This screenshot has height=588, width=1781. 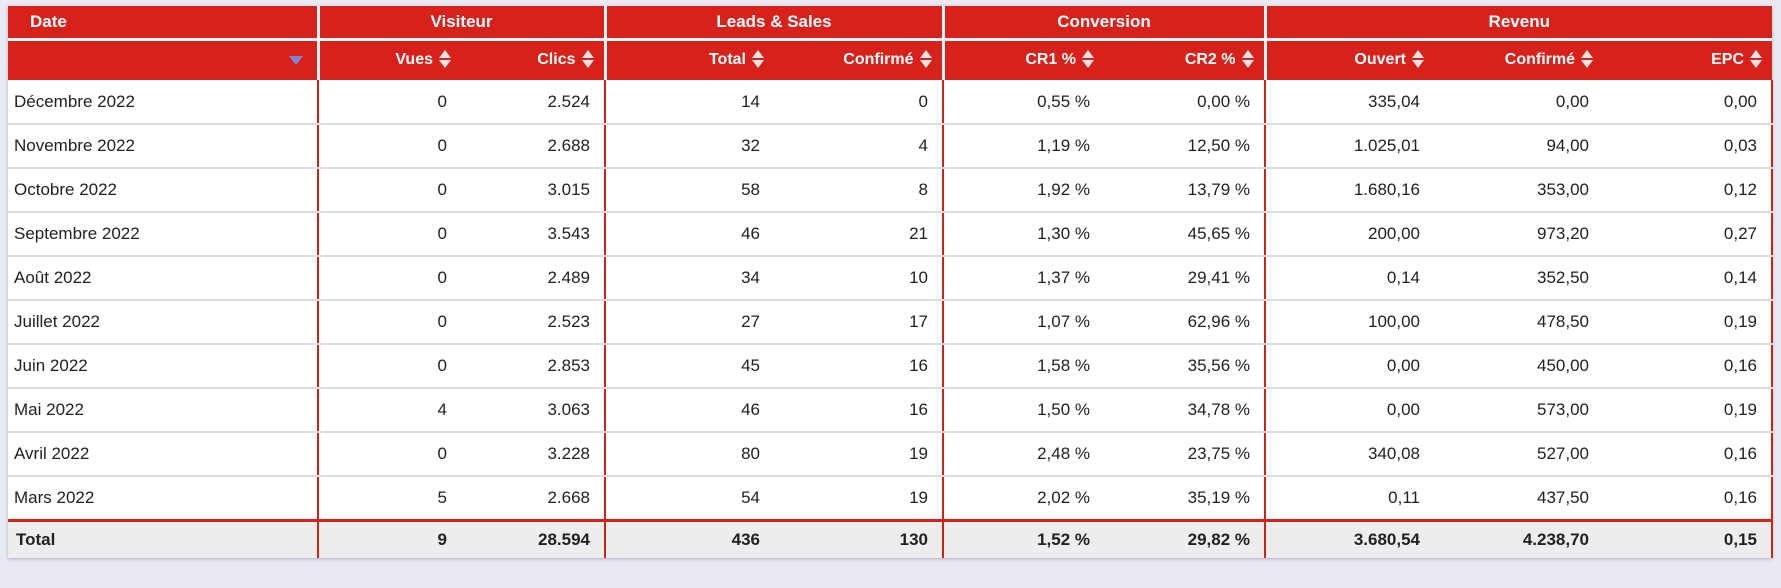 I want to click on column-header-label: Clics, so click(x=556, y=60).